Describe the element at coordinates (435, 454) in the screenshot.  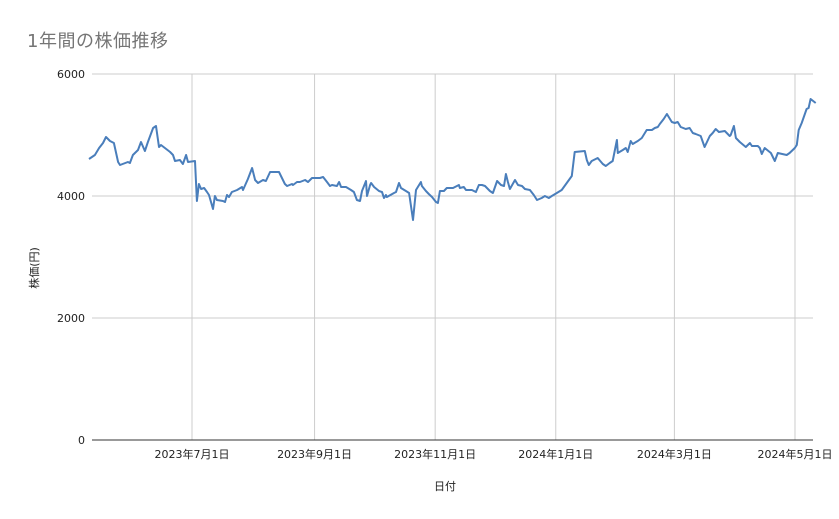
I see `x-tick-label: 2023年11月1日` at that location.